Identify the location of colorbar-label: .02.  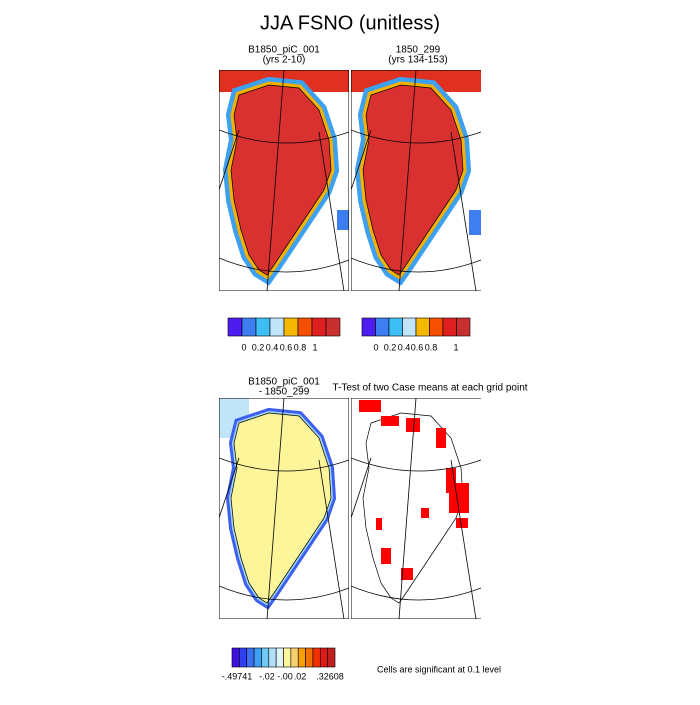
(300, 676).